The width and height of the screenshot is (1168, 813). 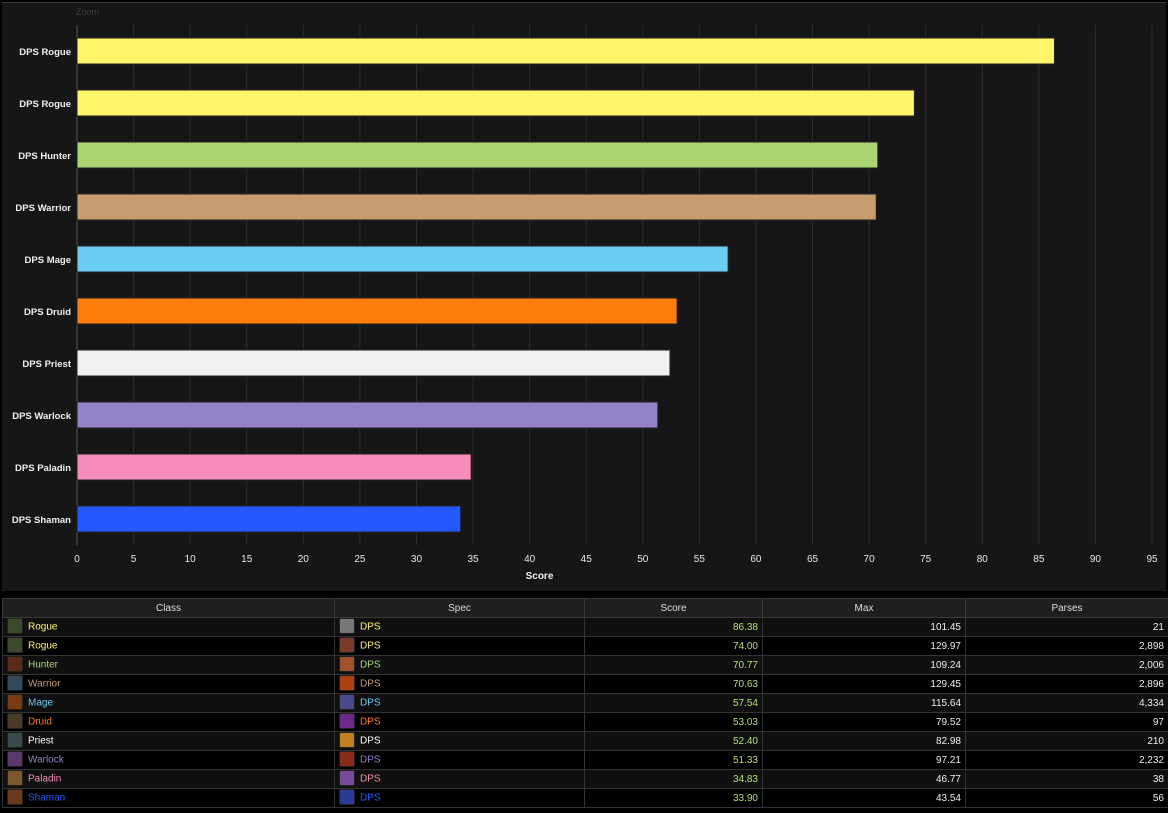 I want to click on max-cell: 82.98, so click(x=864, y=741).